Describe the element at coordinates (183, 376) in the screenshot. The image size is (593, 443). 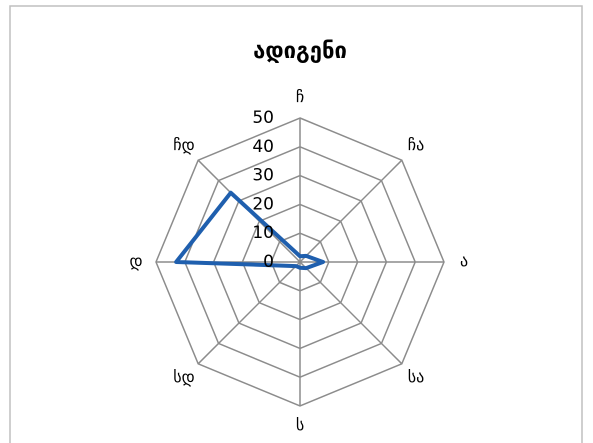
I see `category-label: სდ` at that location.